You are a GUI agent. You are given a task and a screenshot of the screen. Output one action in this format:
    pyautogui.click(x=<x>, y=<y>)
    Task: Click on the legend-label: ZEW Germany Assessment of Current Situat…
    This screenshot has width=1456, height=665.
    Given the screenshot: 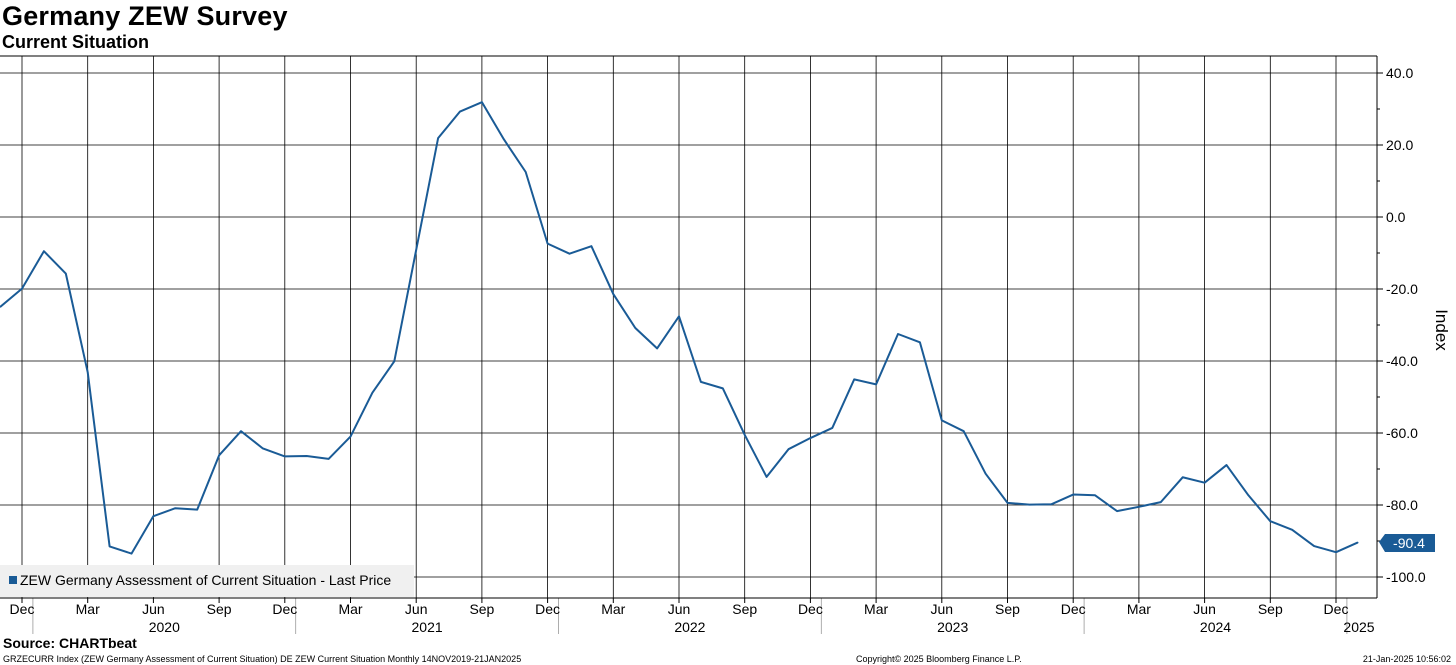 What is the action you would take?
    pyautogui.click(x=205, y=580)
    